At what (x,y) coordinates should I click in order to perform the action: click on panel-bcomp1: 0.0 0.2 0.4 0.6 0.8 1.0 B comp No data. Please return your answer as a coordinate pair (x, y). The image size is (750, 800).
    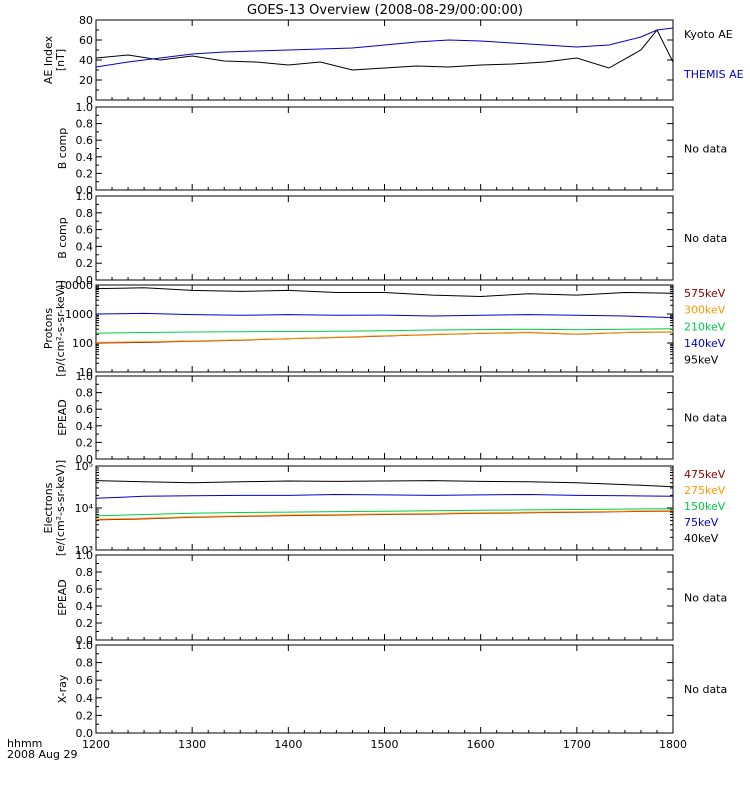
    Looking at the image, I should click on (391, 149).